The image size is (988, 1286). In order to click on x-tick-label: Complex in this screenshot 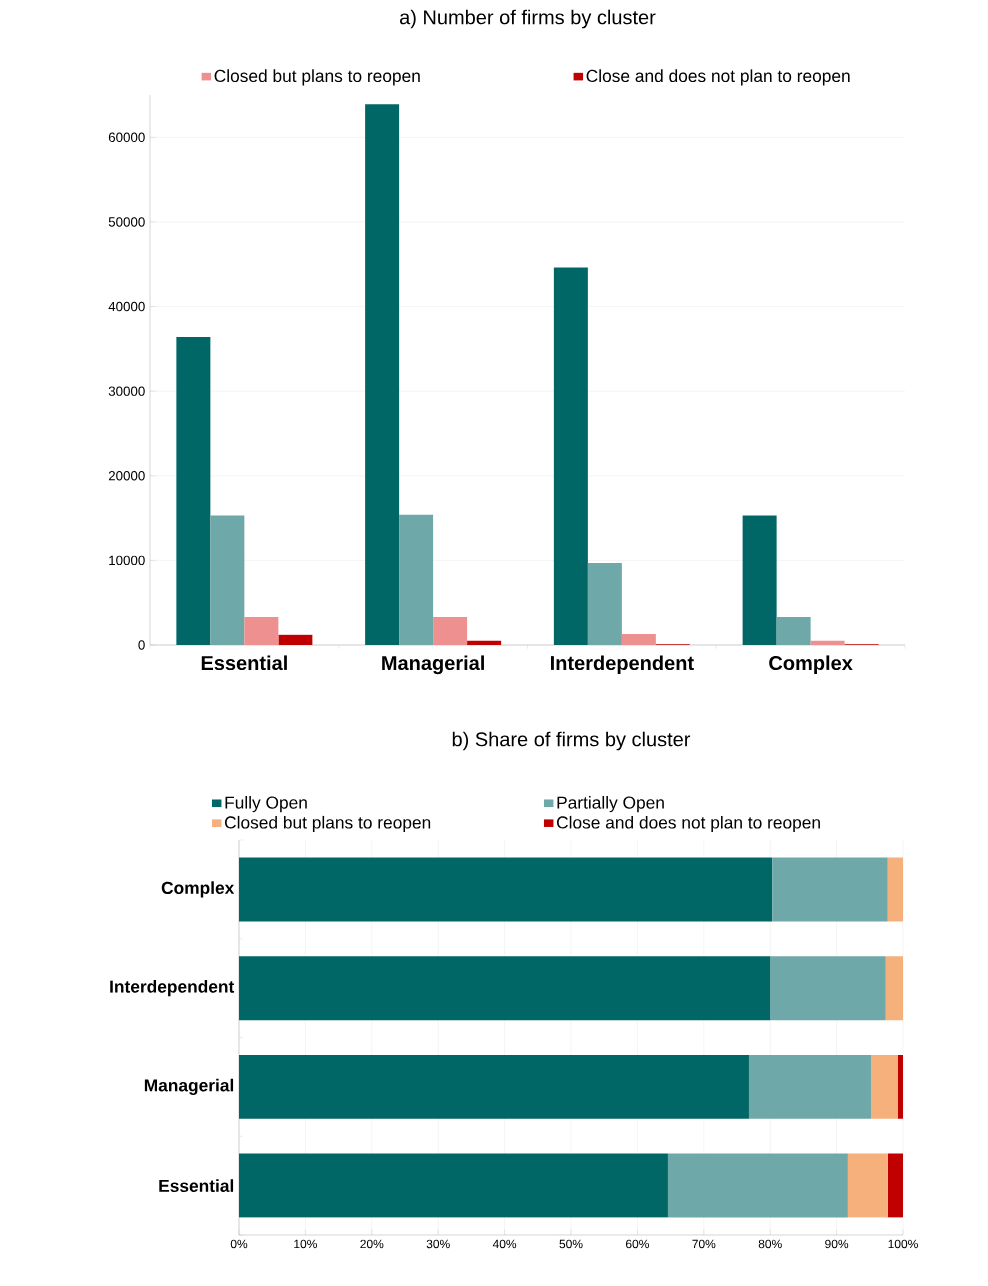, I will do `click(811, 665)`.